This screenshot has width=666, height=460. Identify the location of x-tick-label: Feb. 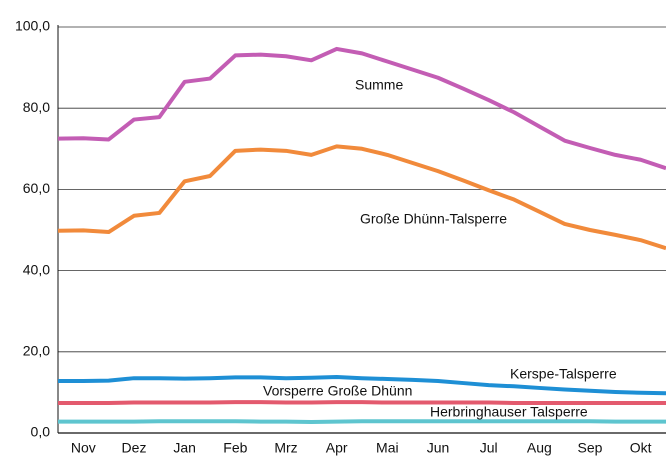
(235, 448).